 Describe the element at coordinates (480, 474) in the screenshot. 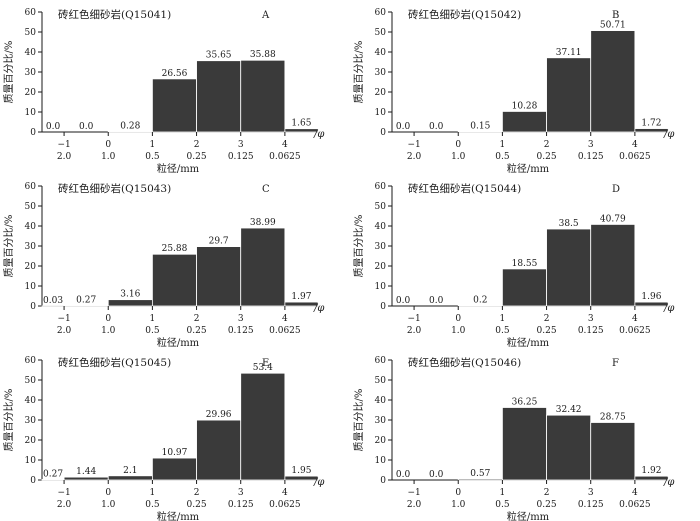

I see `data-label: 0.57` at that location.